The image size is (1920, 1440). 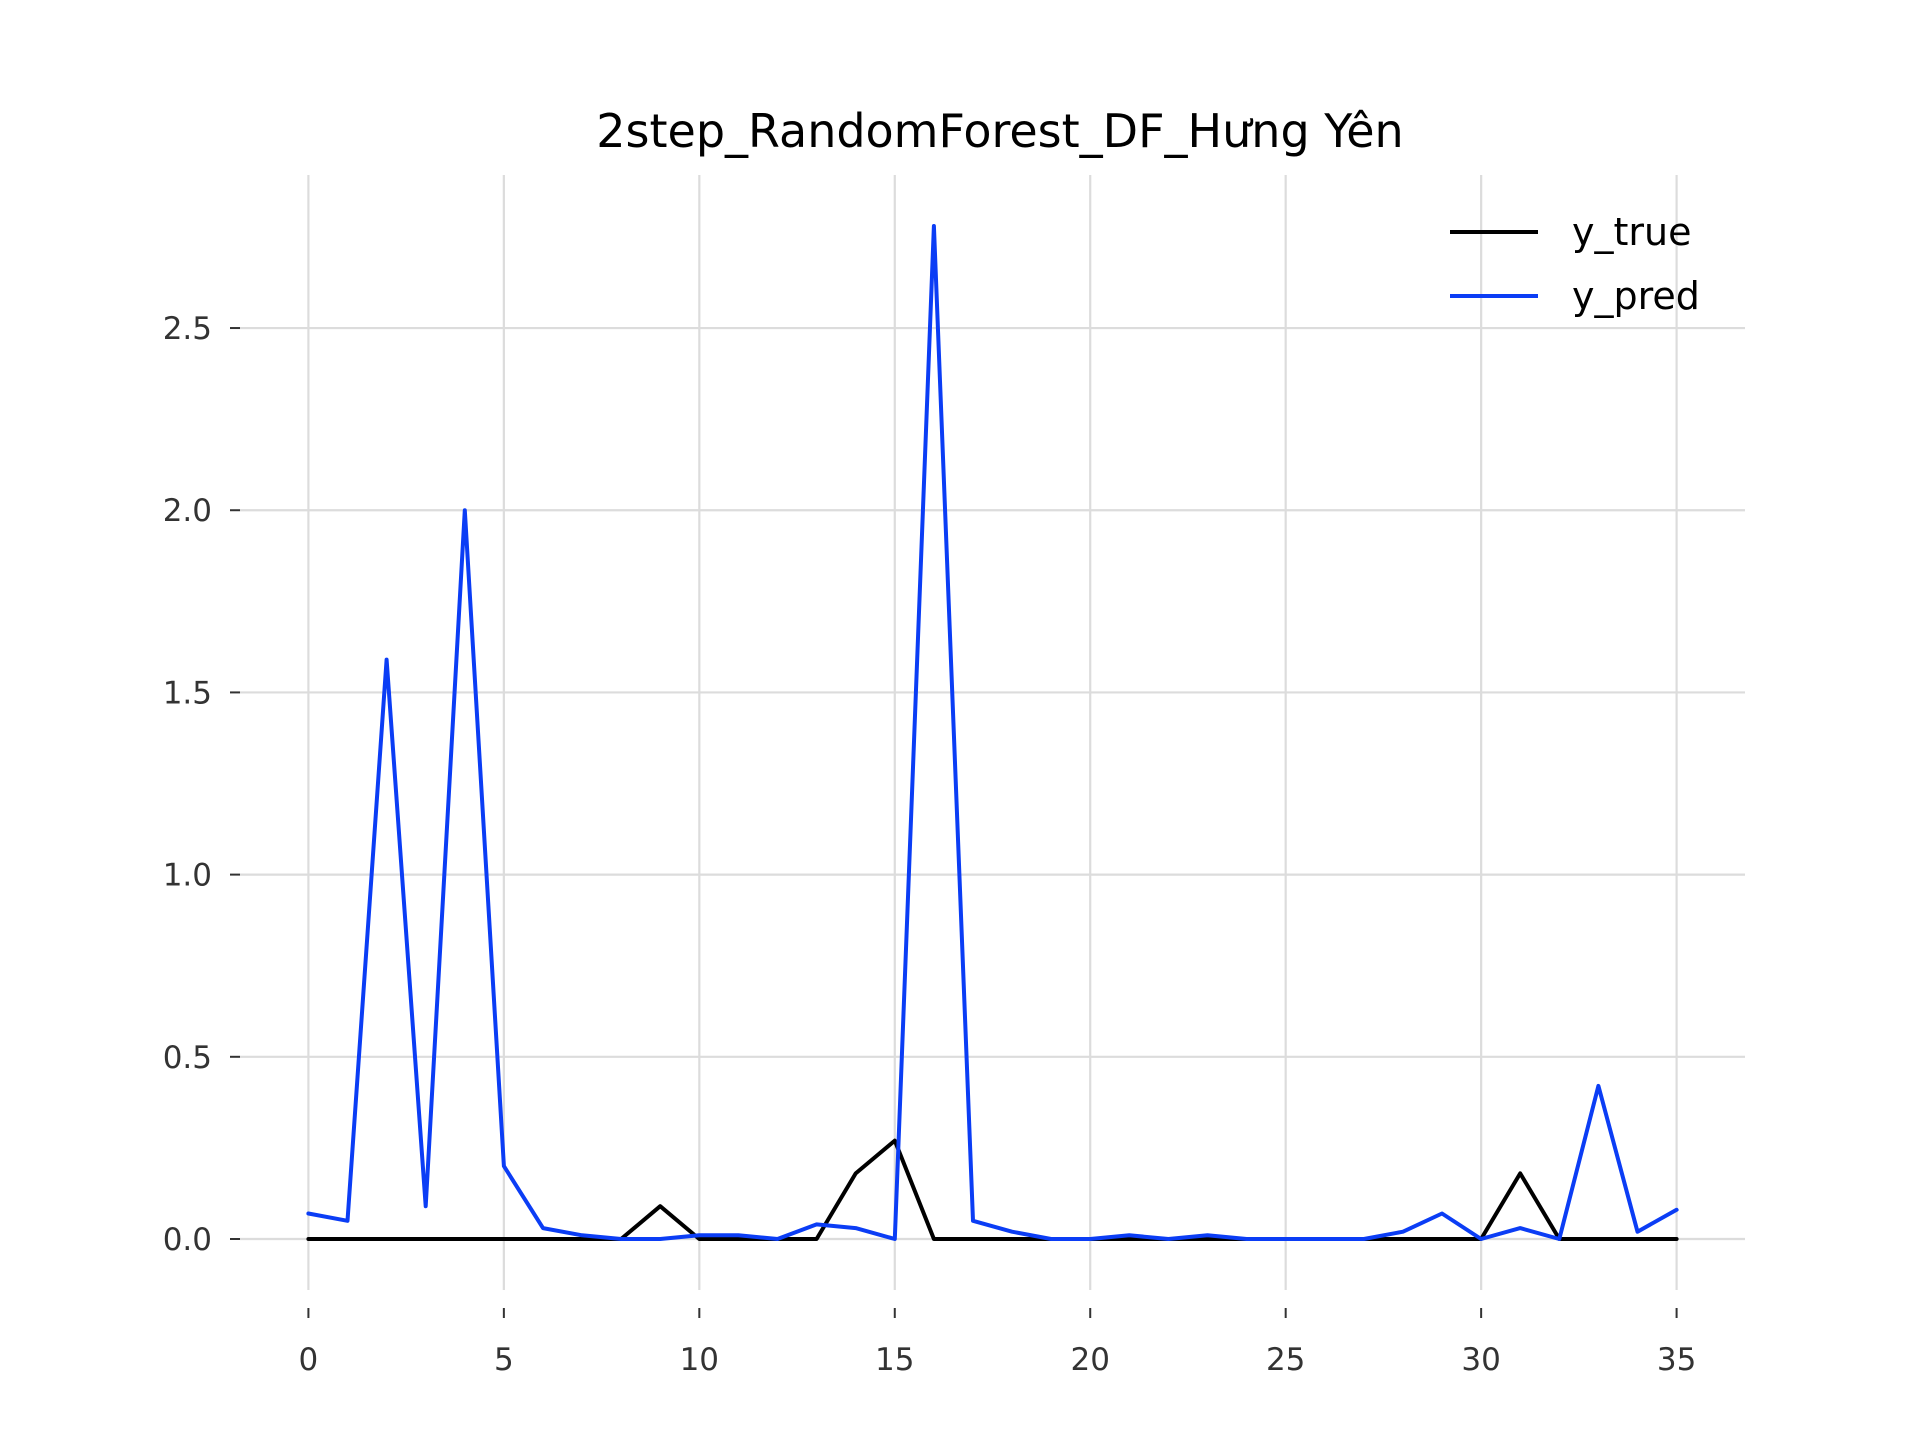 I want to click on y-tick-label: 1.0, so click(x=187, y=876).